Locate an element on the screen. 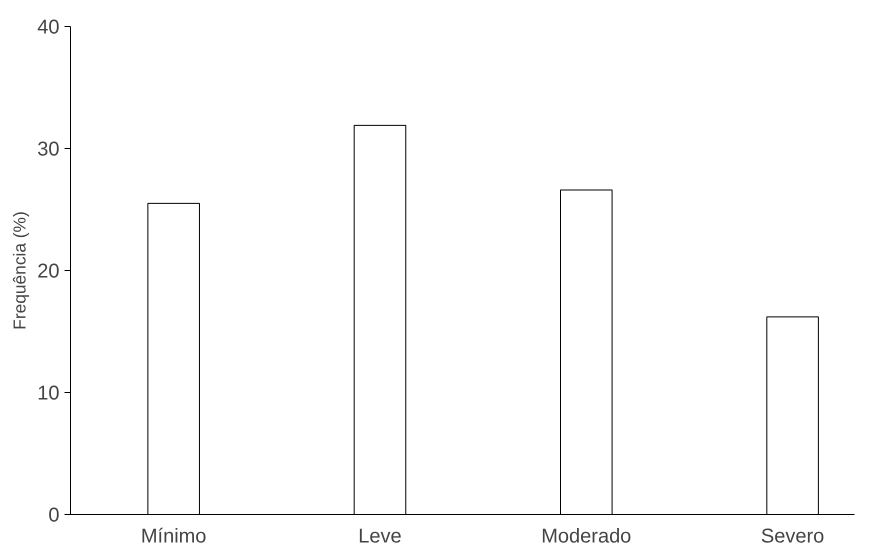 The height and width of the screenshot is (554, 894). y-tick-label: 20 is located at coordinates (48, 271).